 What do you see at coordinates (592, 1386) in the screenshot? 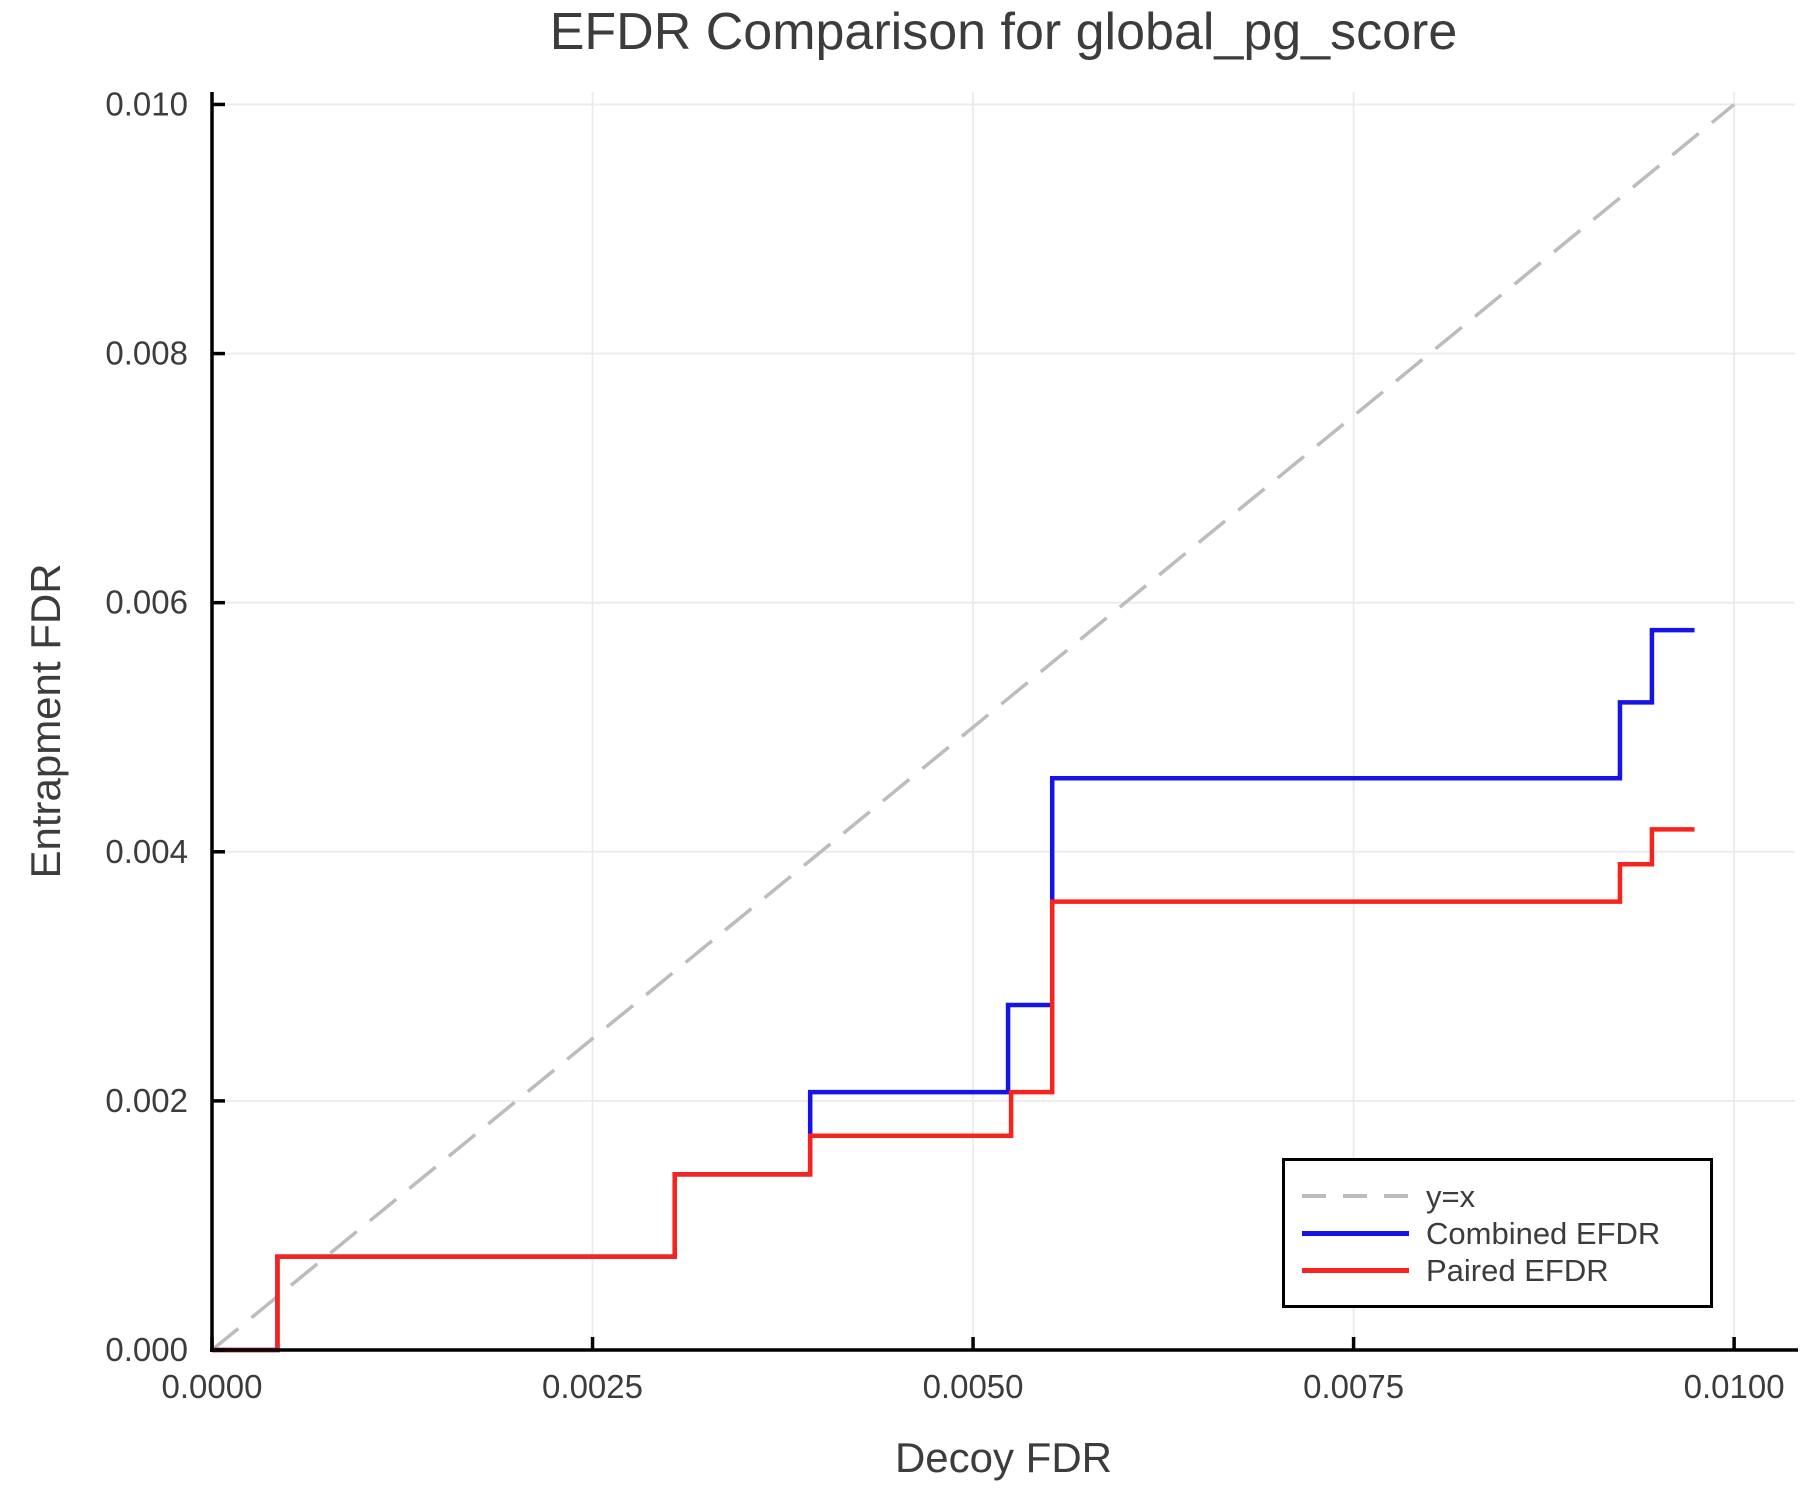
I see `x-tick-label: 0.0025` at bounding box center [592, 1386].